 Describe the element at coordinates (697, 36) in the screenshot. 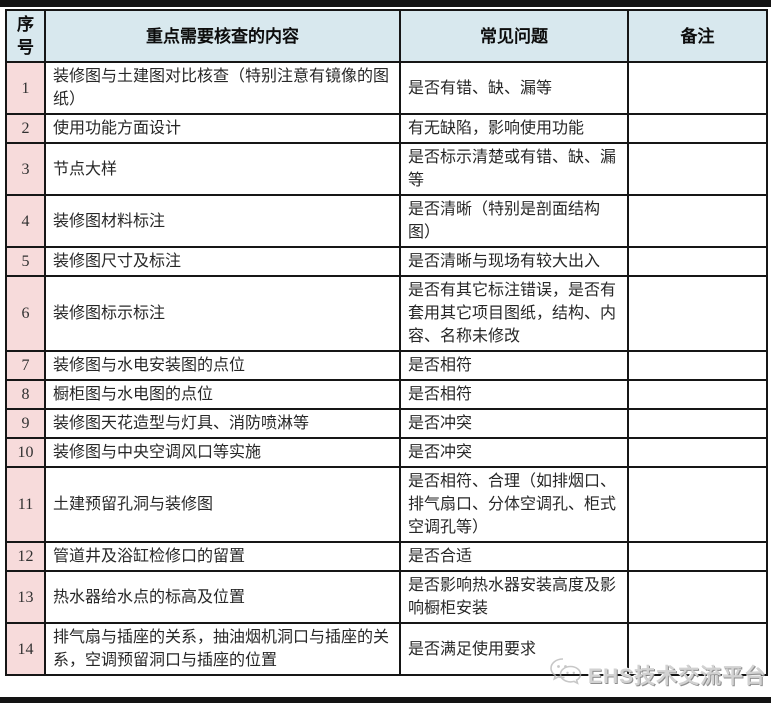

I see `column-header-remarks: 备注` at that location.